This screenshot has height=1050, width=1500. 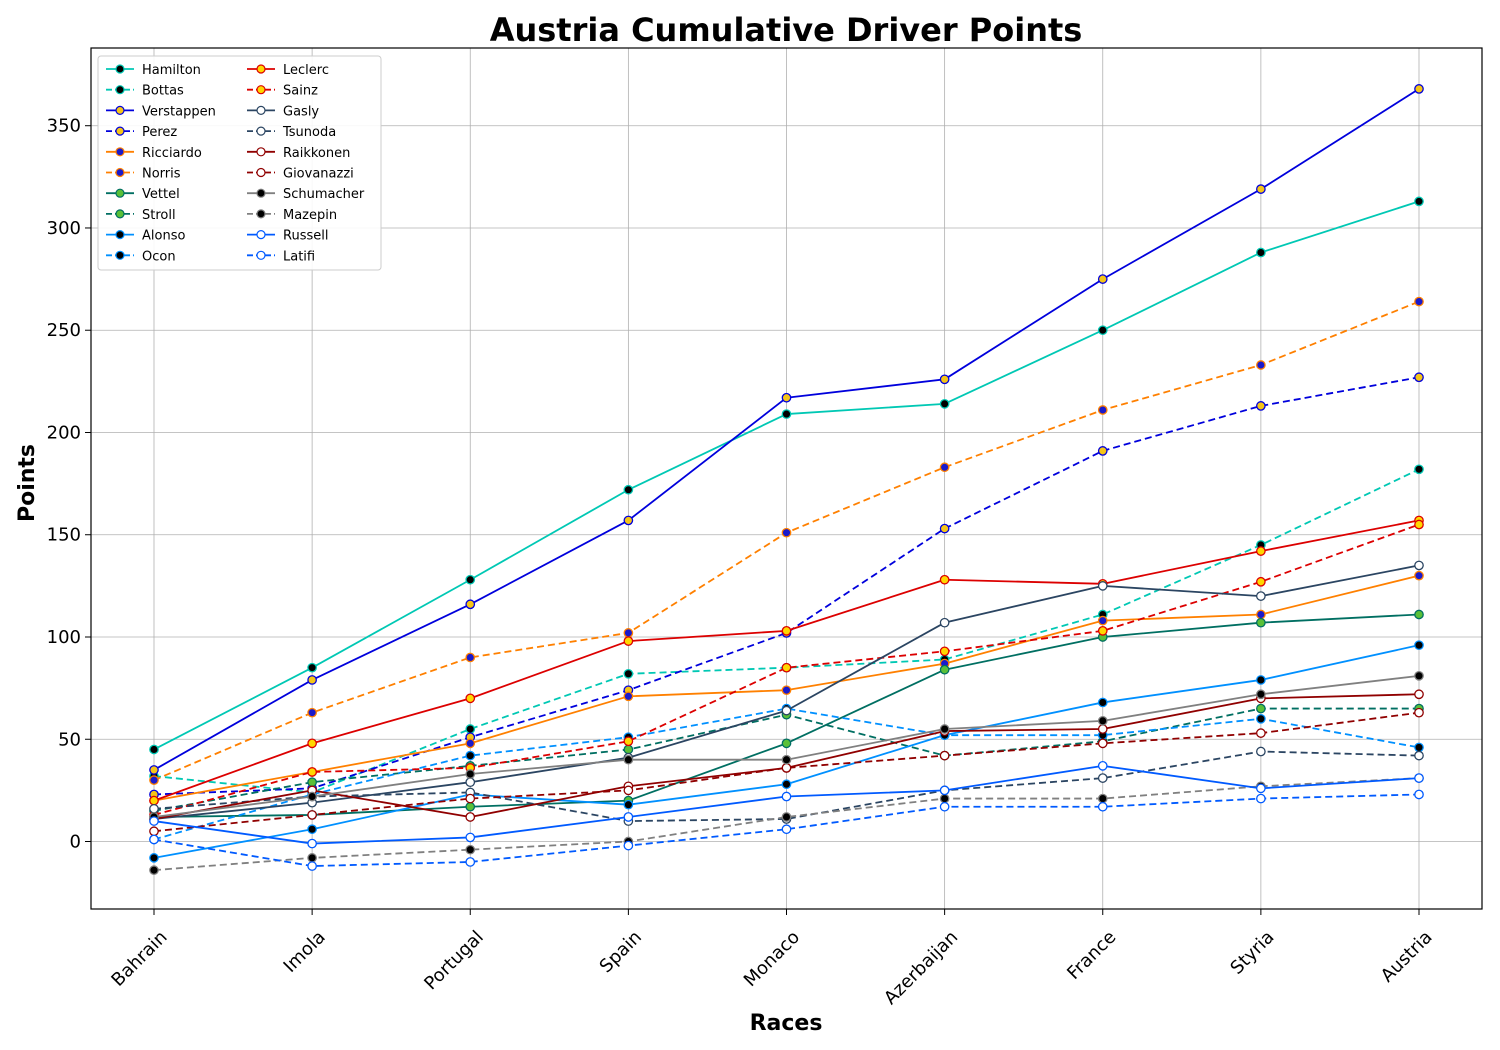 What do you see at coordinates (64, 228) in the screenshot?
I see `y-tick-label: 300` at bounding box center [64, 228].